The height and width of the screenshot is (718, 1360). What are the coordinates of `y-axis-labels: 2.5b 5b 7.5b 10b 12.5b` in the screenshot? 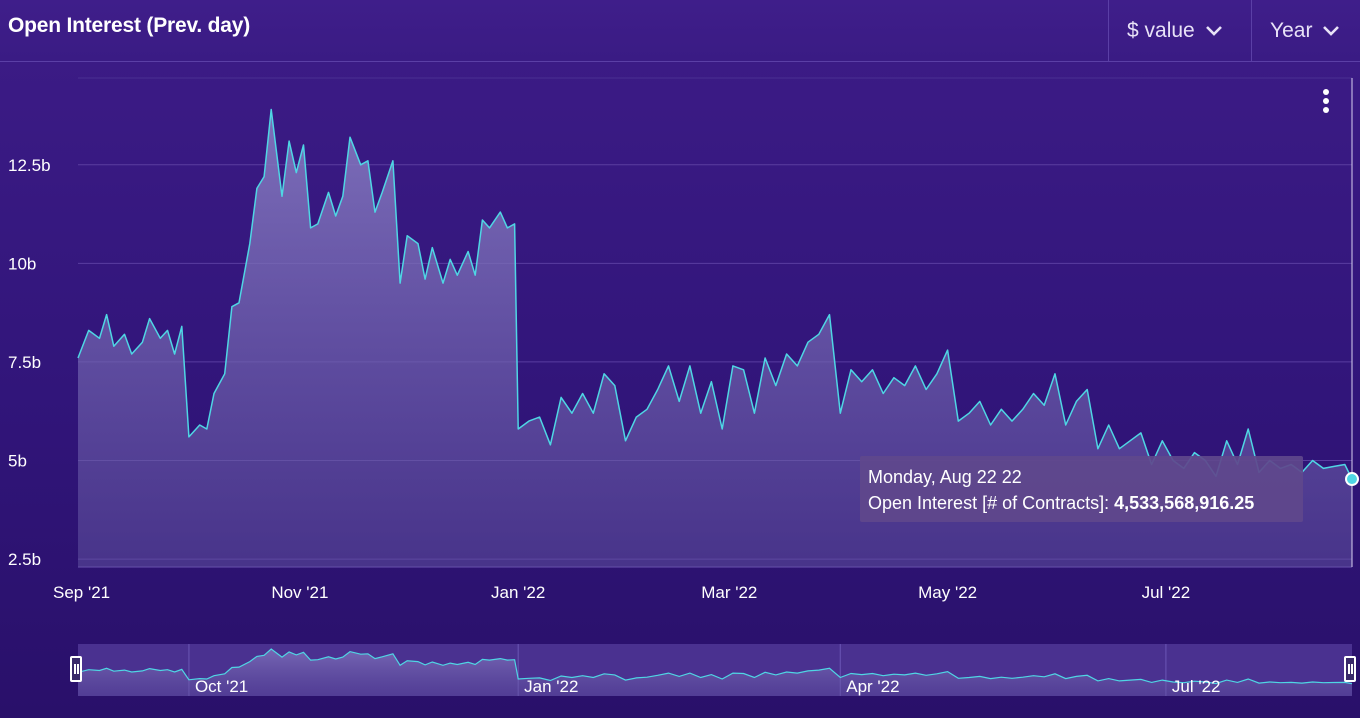 It's located at (29, 362).